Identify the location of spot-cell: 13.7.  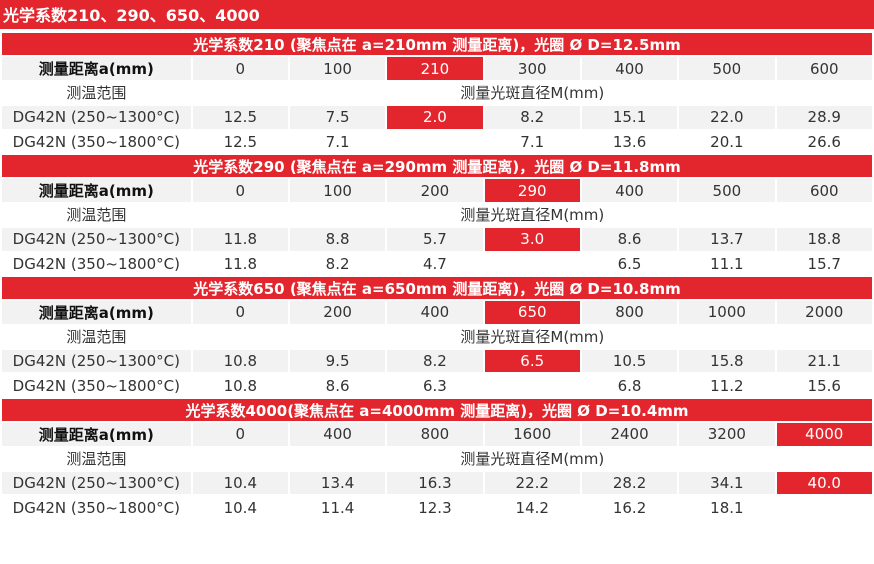
(727, 239).